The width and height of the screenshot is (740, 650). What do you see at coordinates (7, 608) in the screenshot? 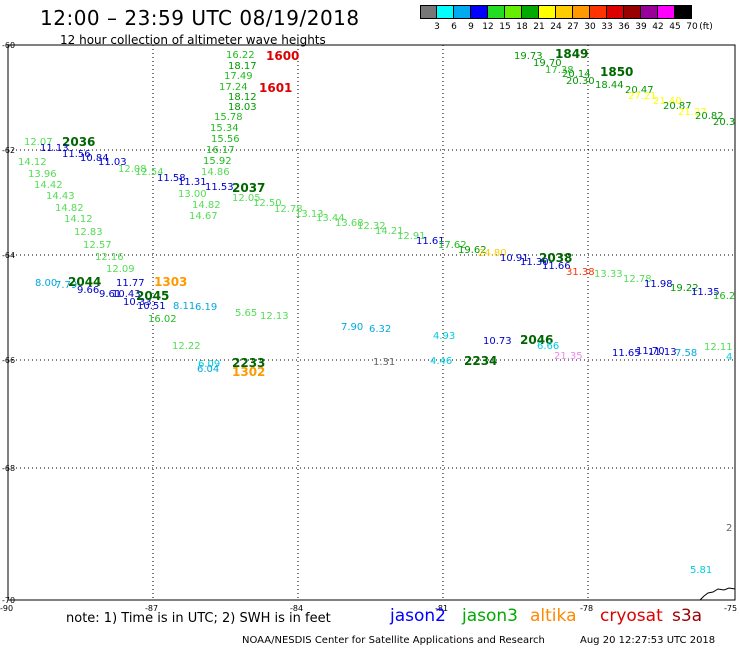
I see `longitude-label: -90` at bounding box center [7, 608].